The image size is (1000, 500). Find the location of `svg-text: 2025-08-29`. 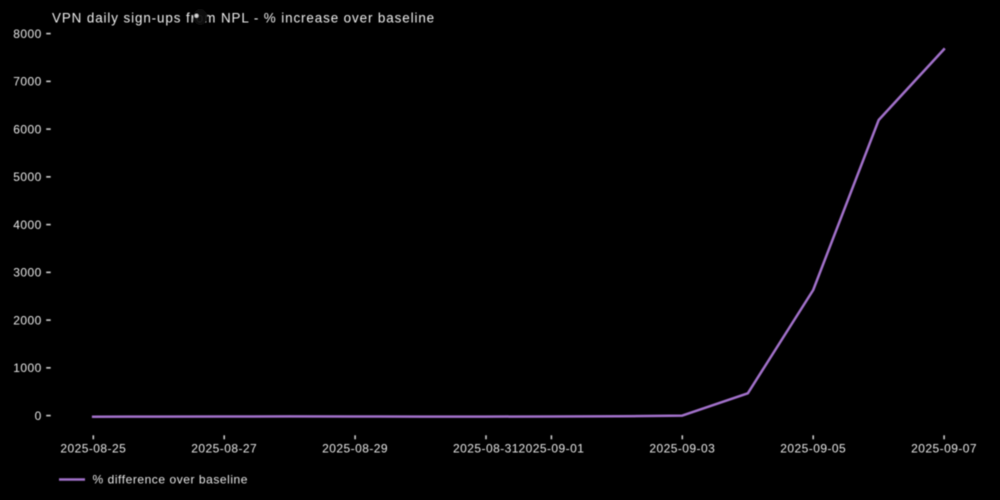

svg-text: 2025-08-29 is located at coordinates (355, 449).